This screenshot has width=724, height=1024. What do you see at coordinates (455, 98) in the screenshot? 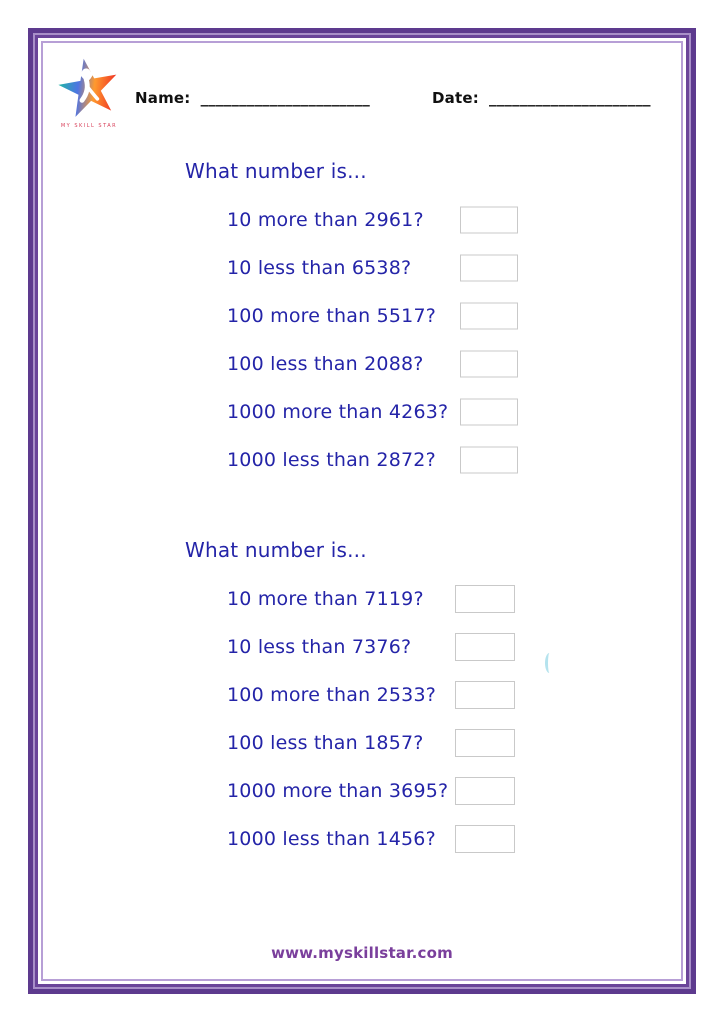
I see `date-label: Date:` at bounding box center [455, 98].